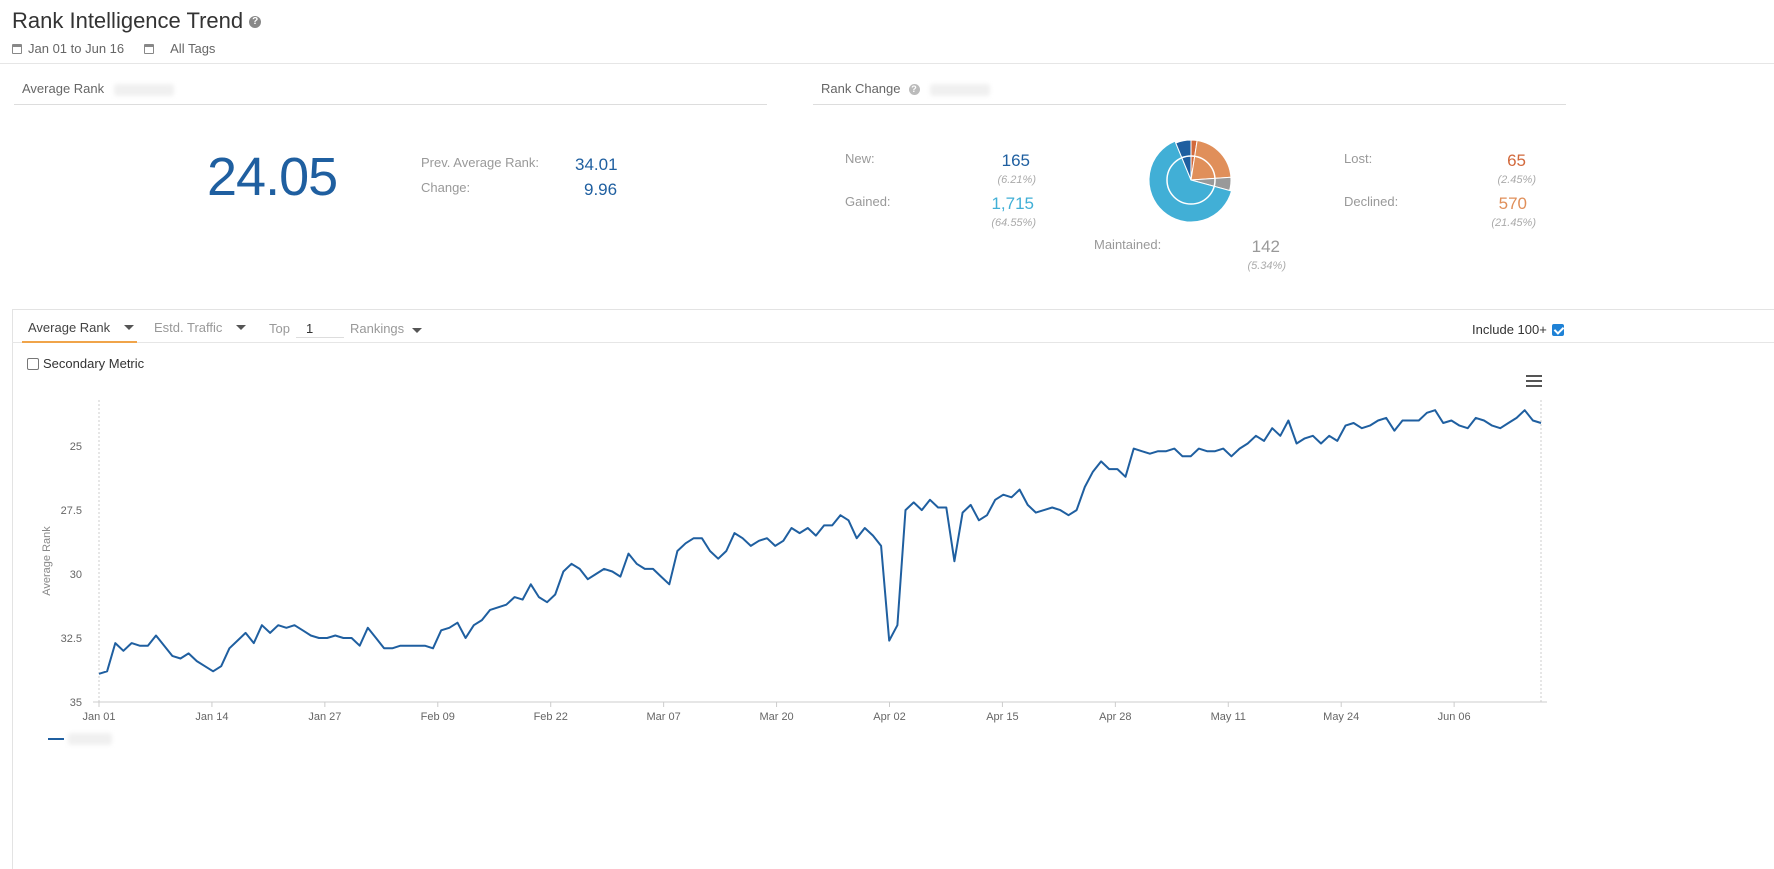  What do you see at coordinates (1265, 246) in the screenshot?
I see `maintained-value: 142` at bounding box center [1265, 246].